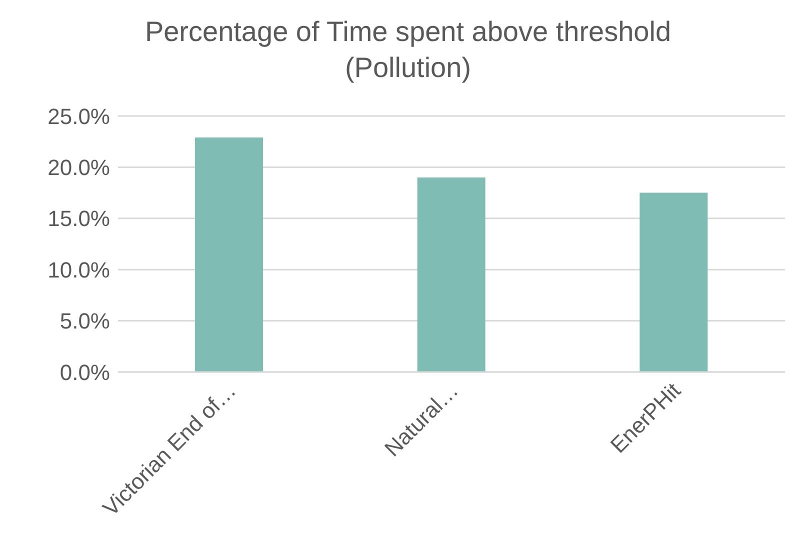  I want to click on y-tick-label: 15.0%, so click(79, 219).